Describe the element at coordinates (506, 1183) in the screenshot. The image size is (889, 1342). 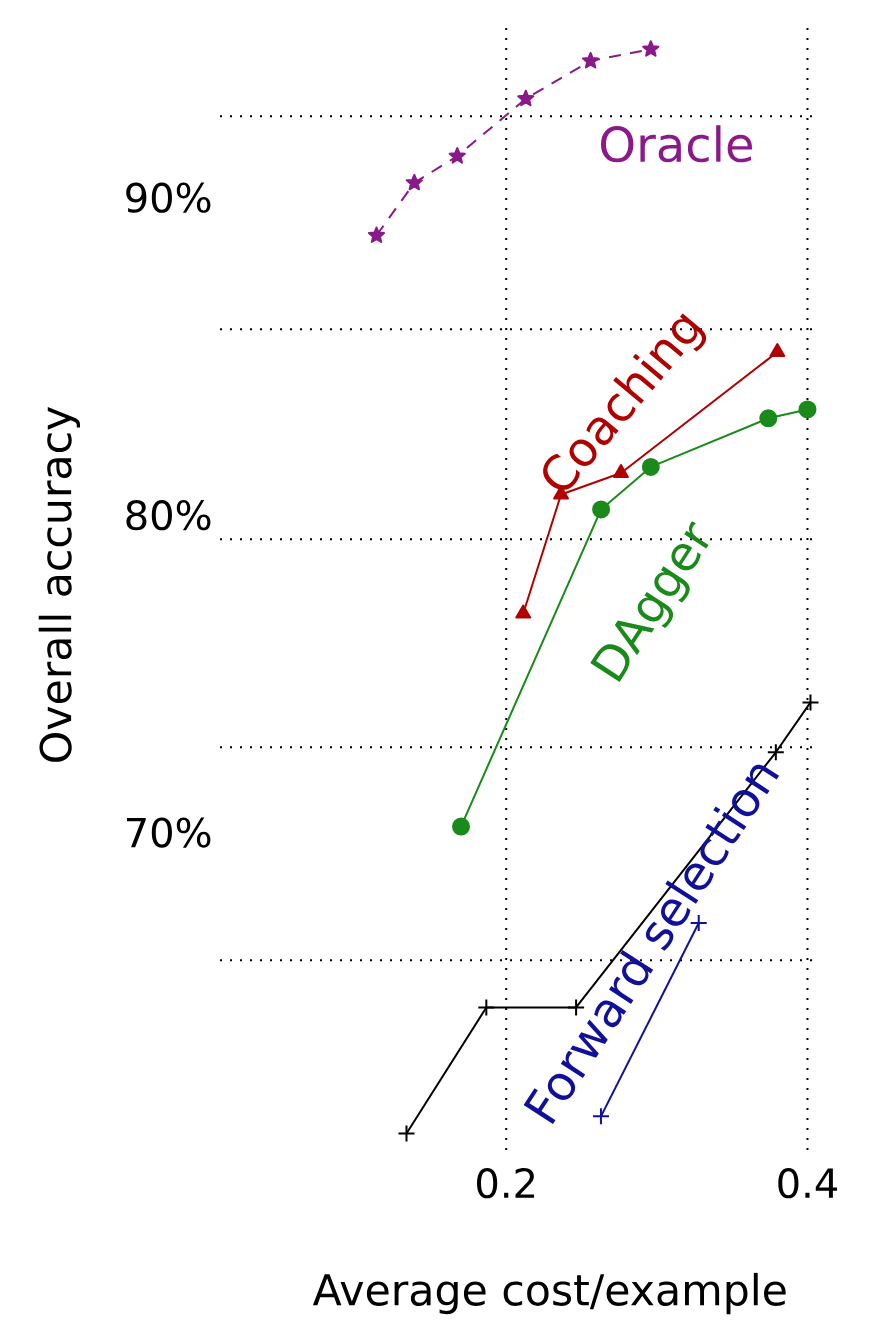
I see `x-tick-label: 0.2` at that location.